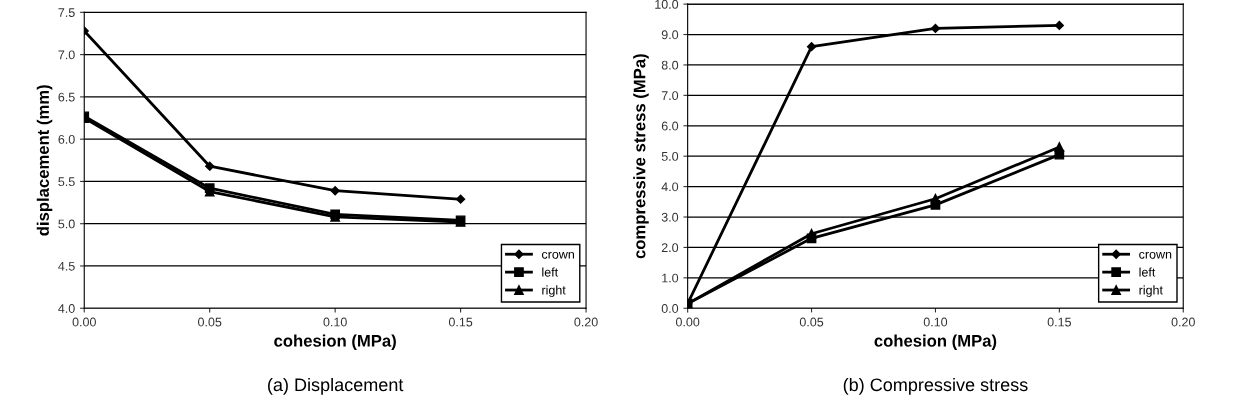 This screenshot has width=1239, height=411. Describe the element at coordinates (670, 308) in the screenshot. I see `y-tick-label: 0.0` at that location.